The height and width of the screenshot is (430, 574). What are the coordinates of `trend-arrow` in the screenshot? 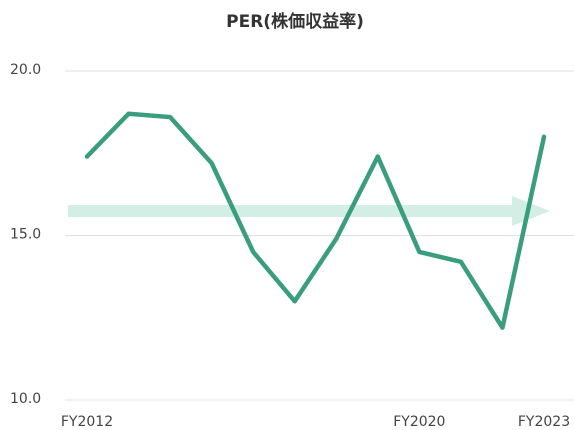 It's located at (309, 211).